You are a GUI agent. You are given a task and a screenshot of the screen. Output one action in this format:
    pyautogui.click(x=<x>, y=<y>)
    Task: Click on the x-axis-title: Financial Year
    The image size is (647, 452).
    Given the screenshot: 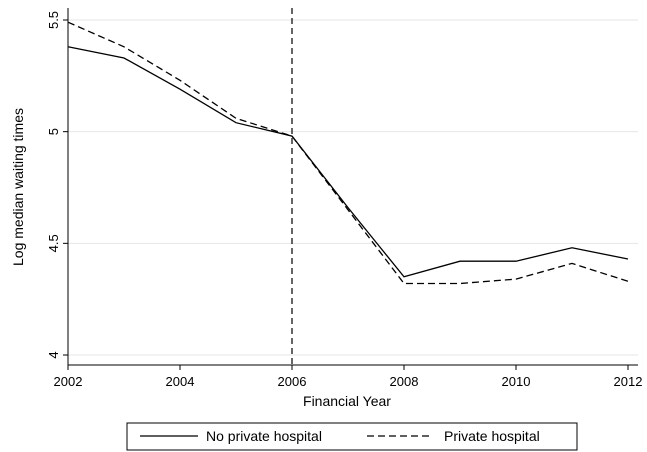 What is the action you would take?
    pyautogui.click(x=347, y=401)
    